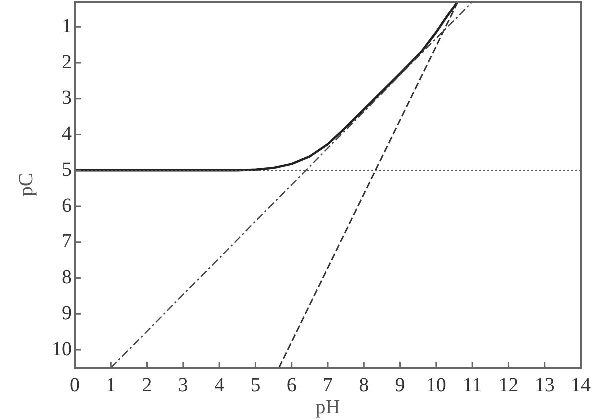 The width and height of the screenshot is (593, 420). Describe the element at coordinates (219, 385) in the screenshot. I see `x-tick-label: 4` at that location.